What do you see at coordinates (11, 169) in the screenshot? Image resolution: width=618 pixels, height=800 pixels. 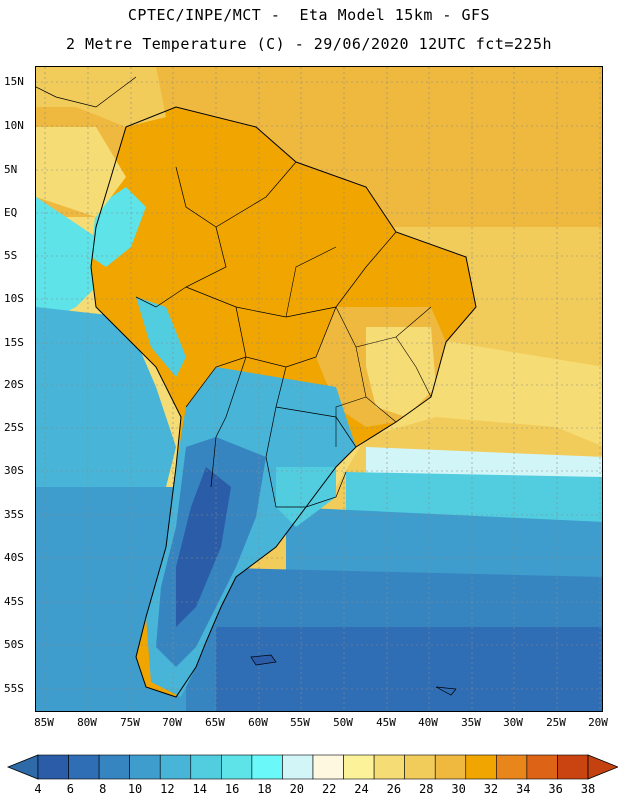 I see `lat-label-5n: 5N` at bounding box center [11, 169].